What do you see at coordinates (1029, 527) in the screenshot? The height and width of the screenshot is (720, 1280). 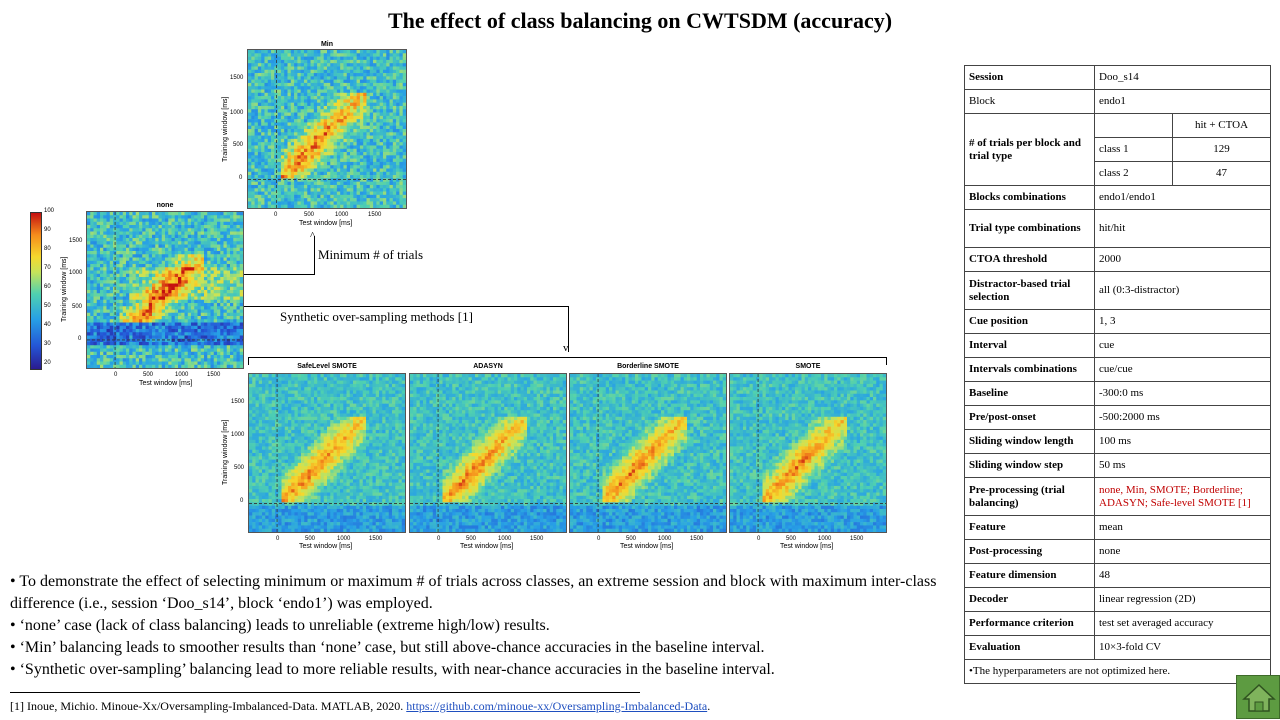 I see `param-key: Feature` at bounding box center [1029, 527].